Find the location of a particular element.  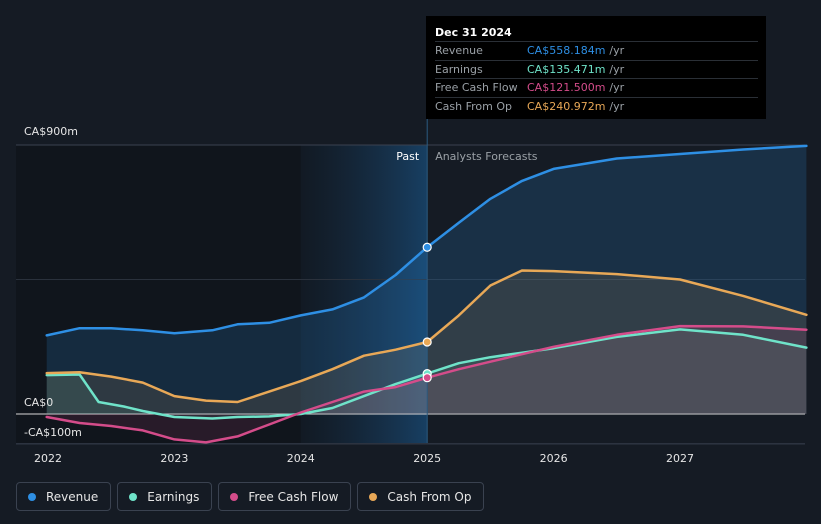

cash-from-op-dot-icon is located at coordinates (373, 496).